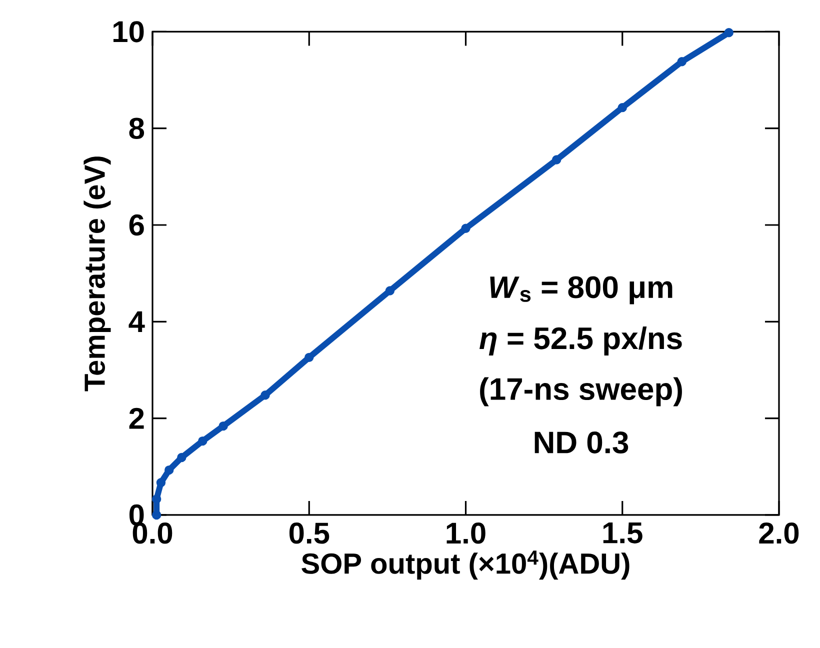 The image size is (820, 648). Describe the element at coordinates (466, 565) in the screenshot. I see `x-axis-title: SOP output (×10$^{4}$)(ADU)` at that location.